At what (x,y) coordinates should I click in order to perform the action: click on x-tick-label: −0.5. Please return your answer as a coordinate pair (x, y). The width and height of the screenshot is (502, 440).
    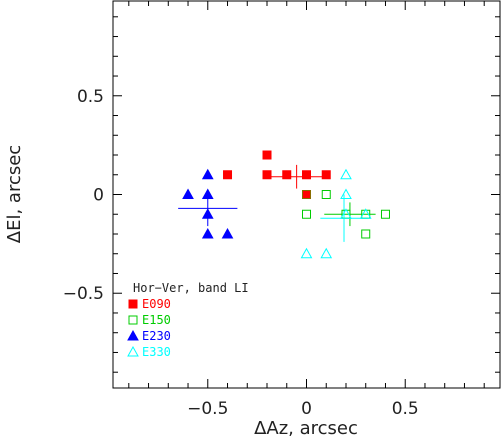
    Looking at the image, I should click on (207, 409).